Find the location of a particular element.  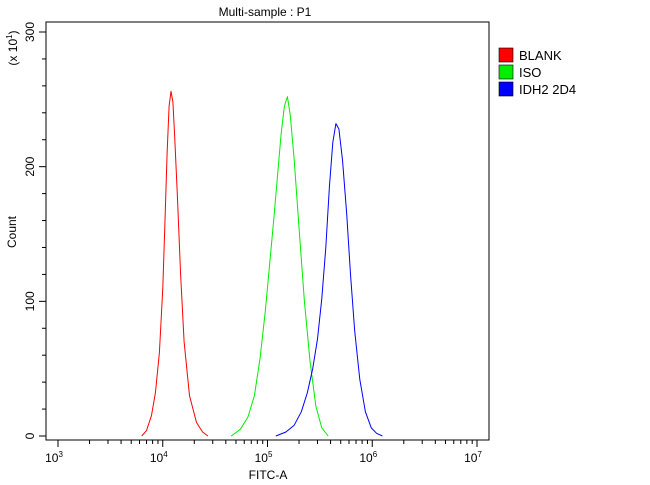

series-line-iso is located at coordinates (279, 266).